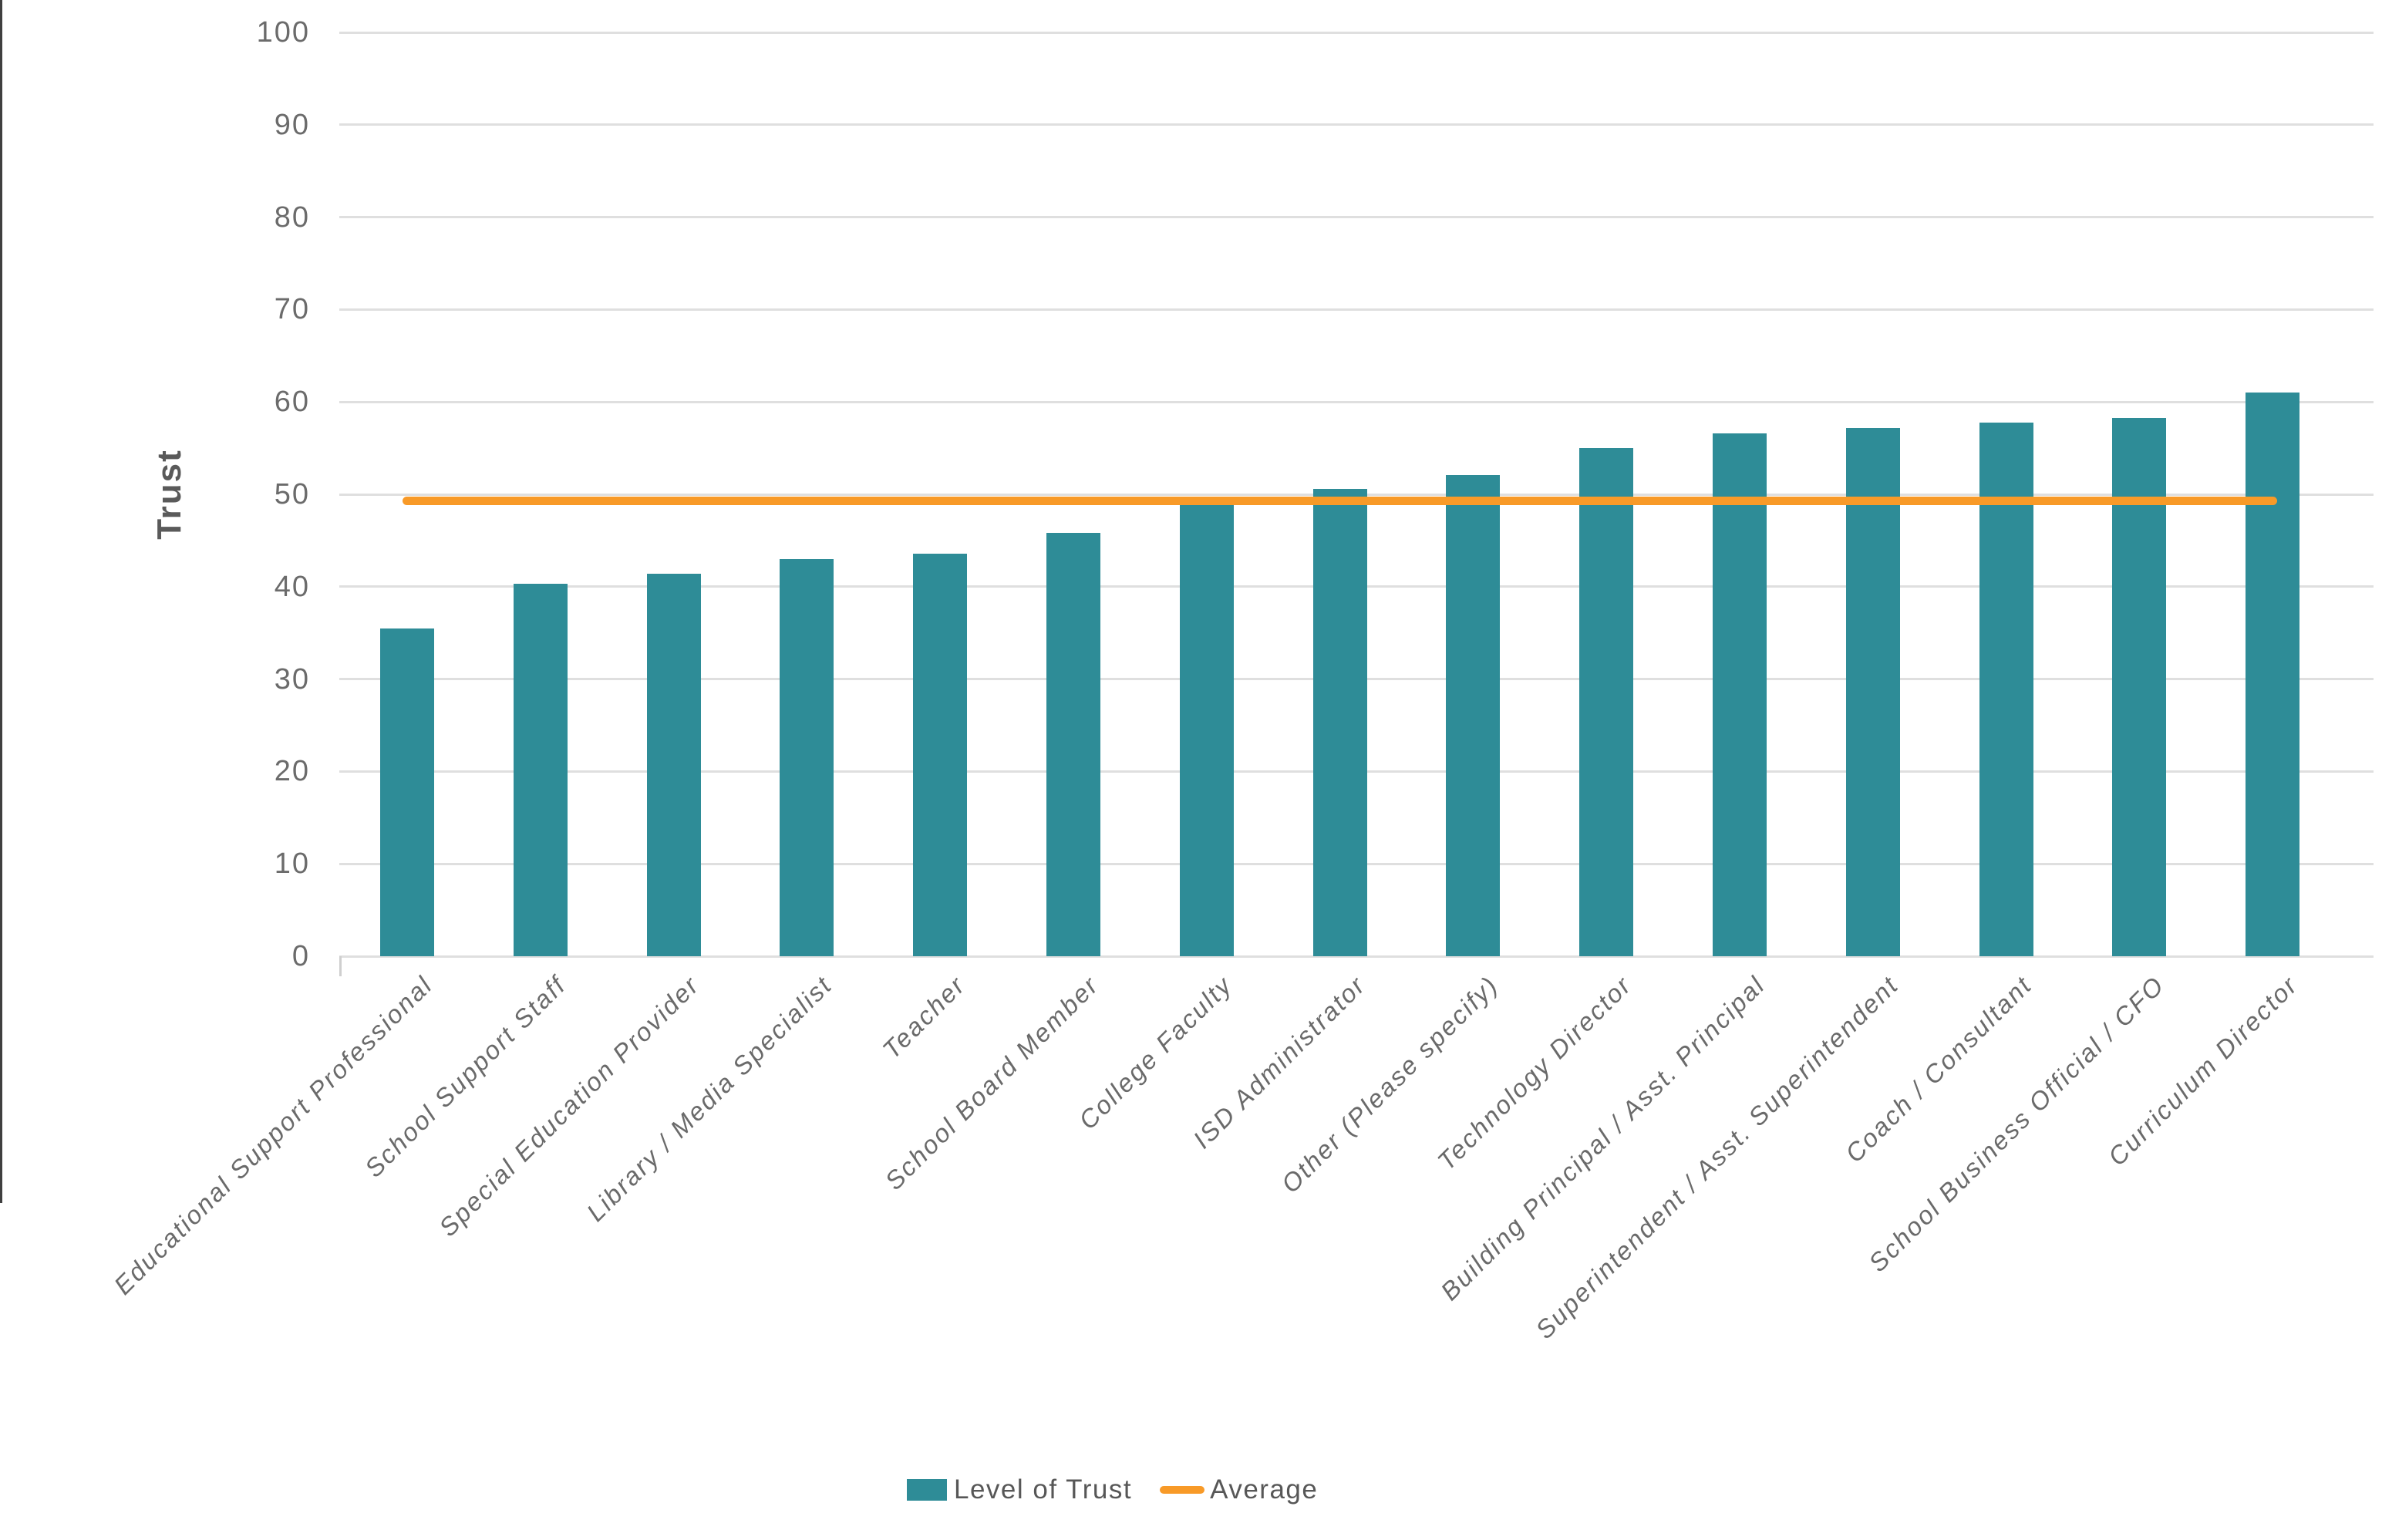 The height and width of the screenshot is (1540, 2382). I want to click on x-category-label: Library / Media Specialist, so click(709, 1099).